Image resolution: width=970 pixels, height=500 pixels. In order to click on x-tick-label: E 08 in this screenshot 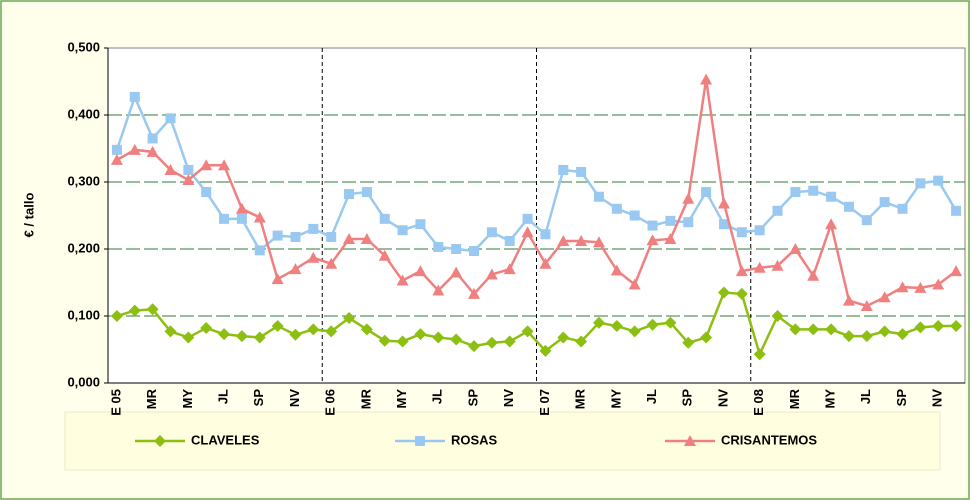, I will do `click(758, 402)`.